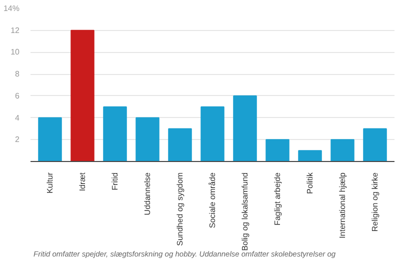 Image resolution: width=400 pixels, height=266 pixels. I want to click on x-tick-label: Fritid, so click(115, 181).